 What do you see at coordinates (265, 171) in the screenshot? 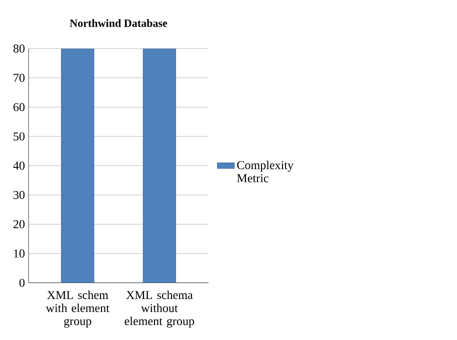
I see `legend-label: Complexity Metric` at bounding box center [265, 171].